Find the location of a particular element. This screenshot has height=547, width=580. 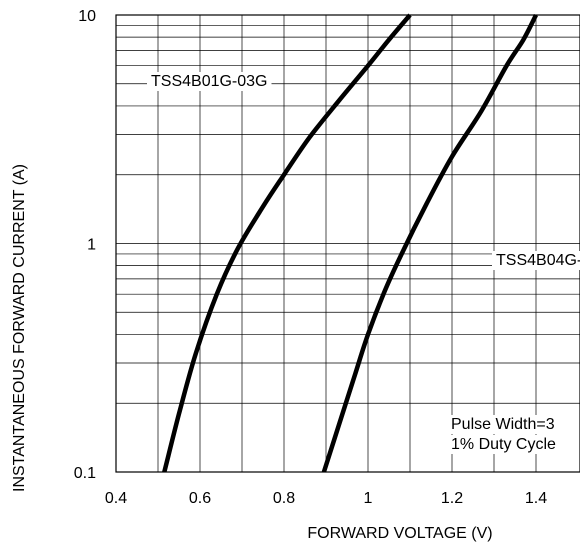

x-tick-label: 0.4 is located at coordinates (116, 498).